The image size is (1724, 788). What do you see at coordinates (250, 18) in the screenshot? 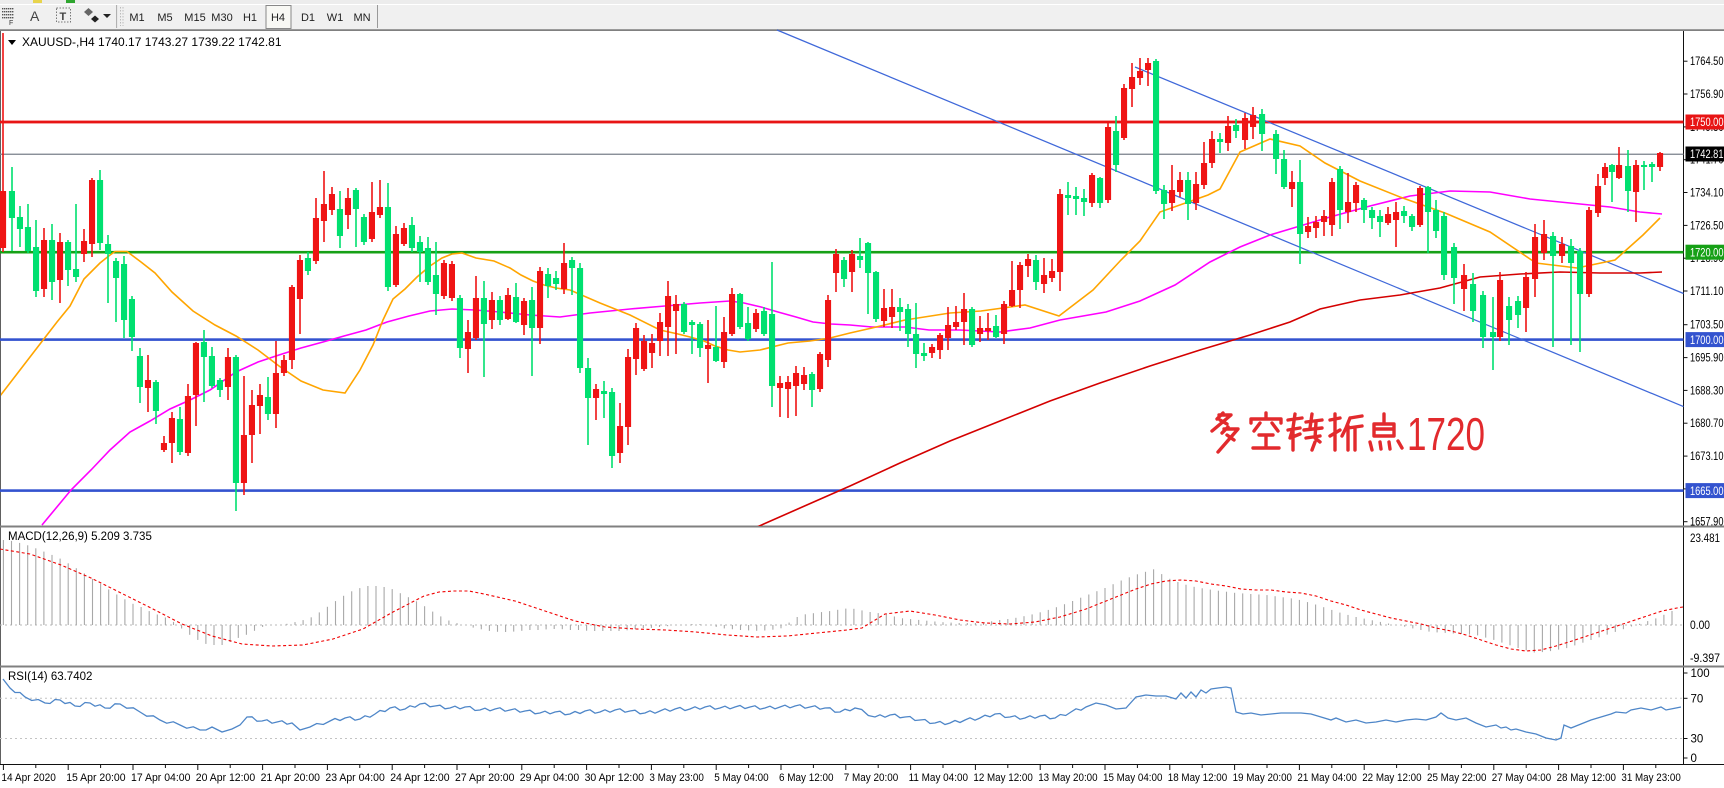
I see `svg-text: H1` at bounding box center [250, 18].